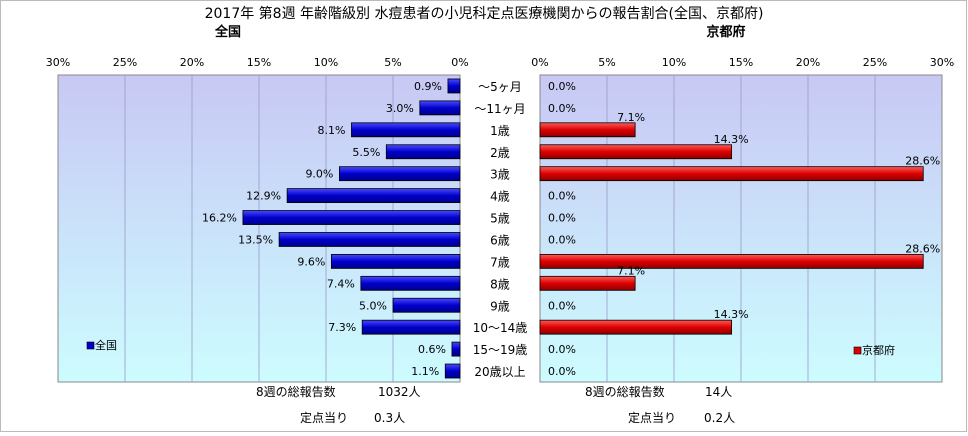 The width and height of the screenshot is (968, 436). What do you see at coordinates (499, 372) in the screenshot?
I see `age-label: 20歳以上` at bounding box center [499, 372].